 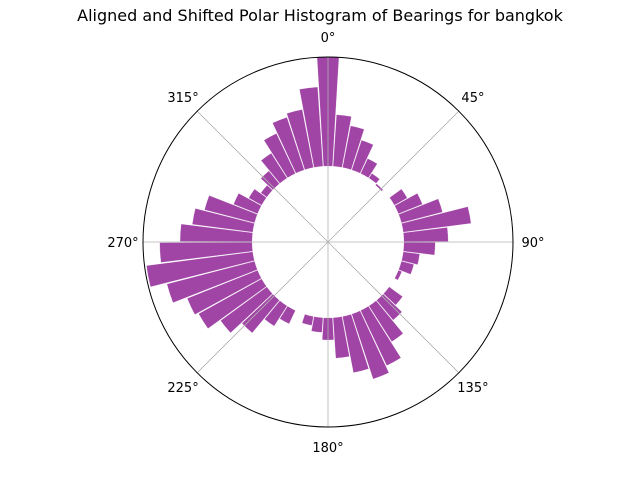 I want to click on theta-tick-label: 225°, so click(x=182, y=388).